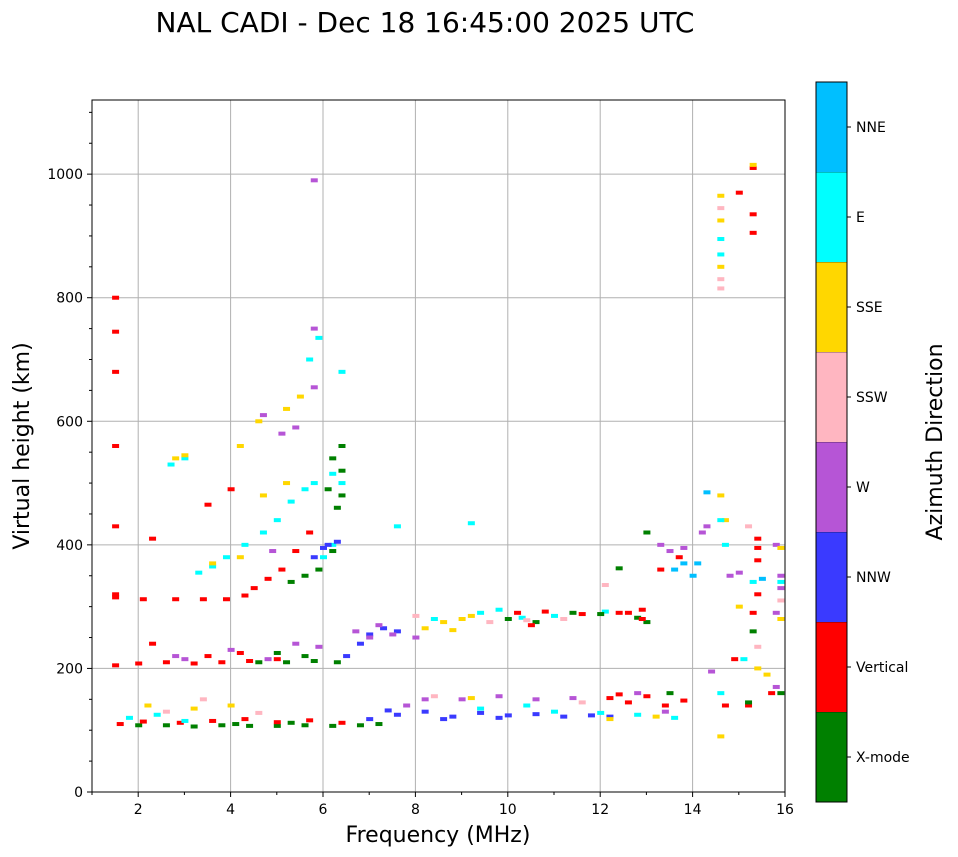 The image size is (958, 857). What do you see at coordinates (831, 127) in the screenshot?
I see `colorbar-segment` at bounding box center [831, 127].